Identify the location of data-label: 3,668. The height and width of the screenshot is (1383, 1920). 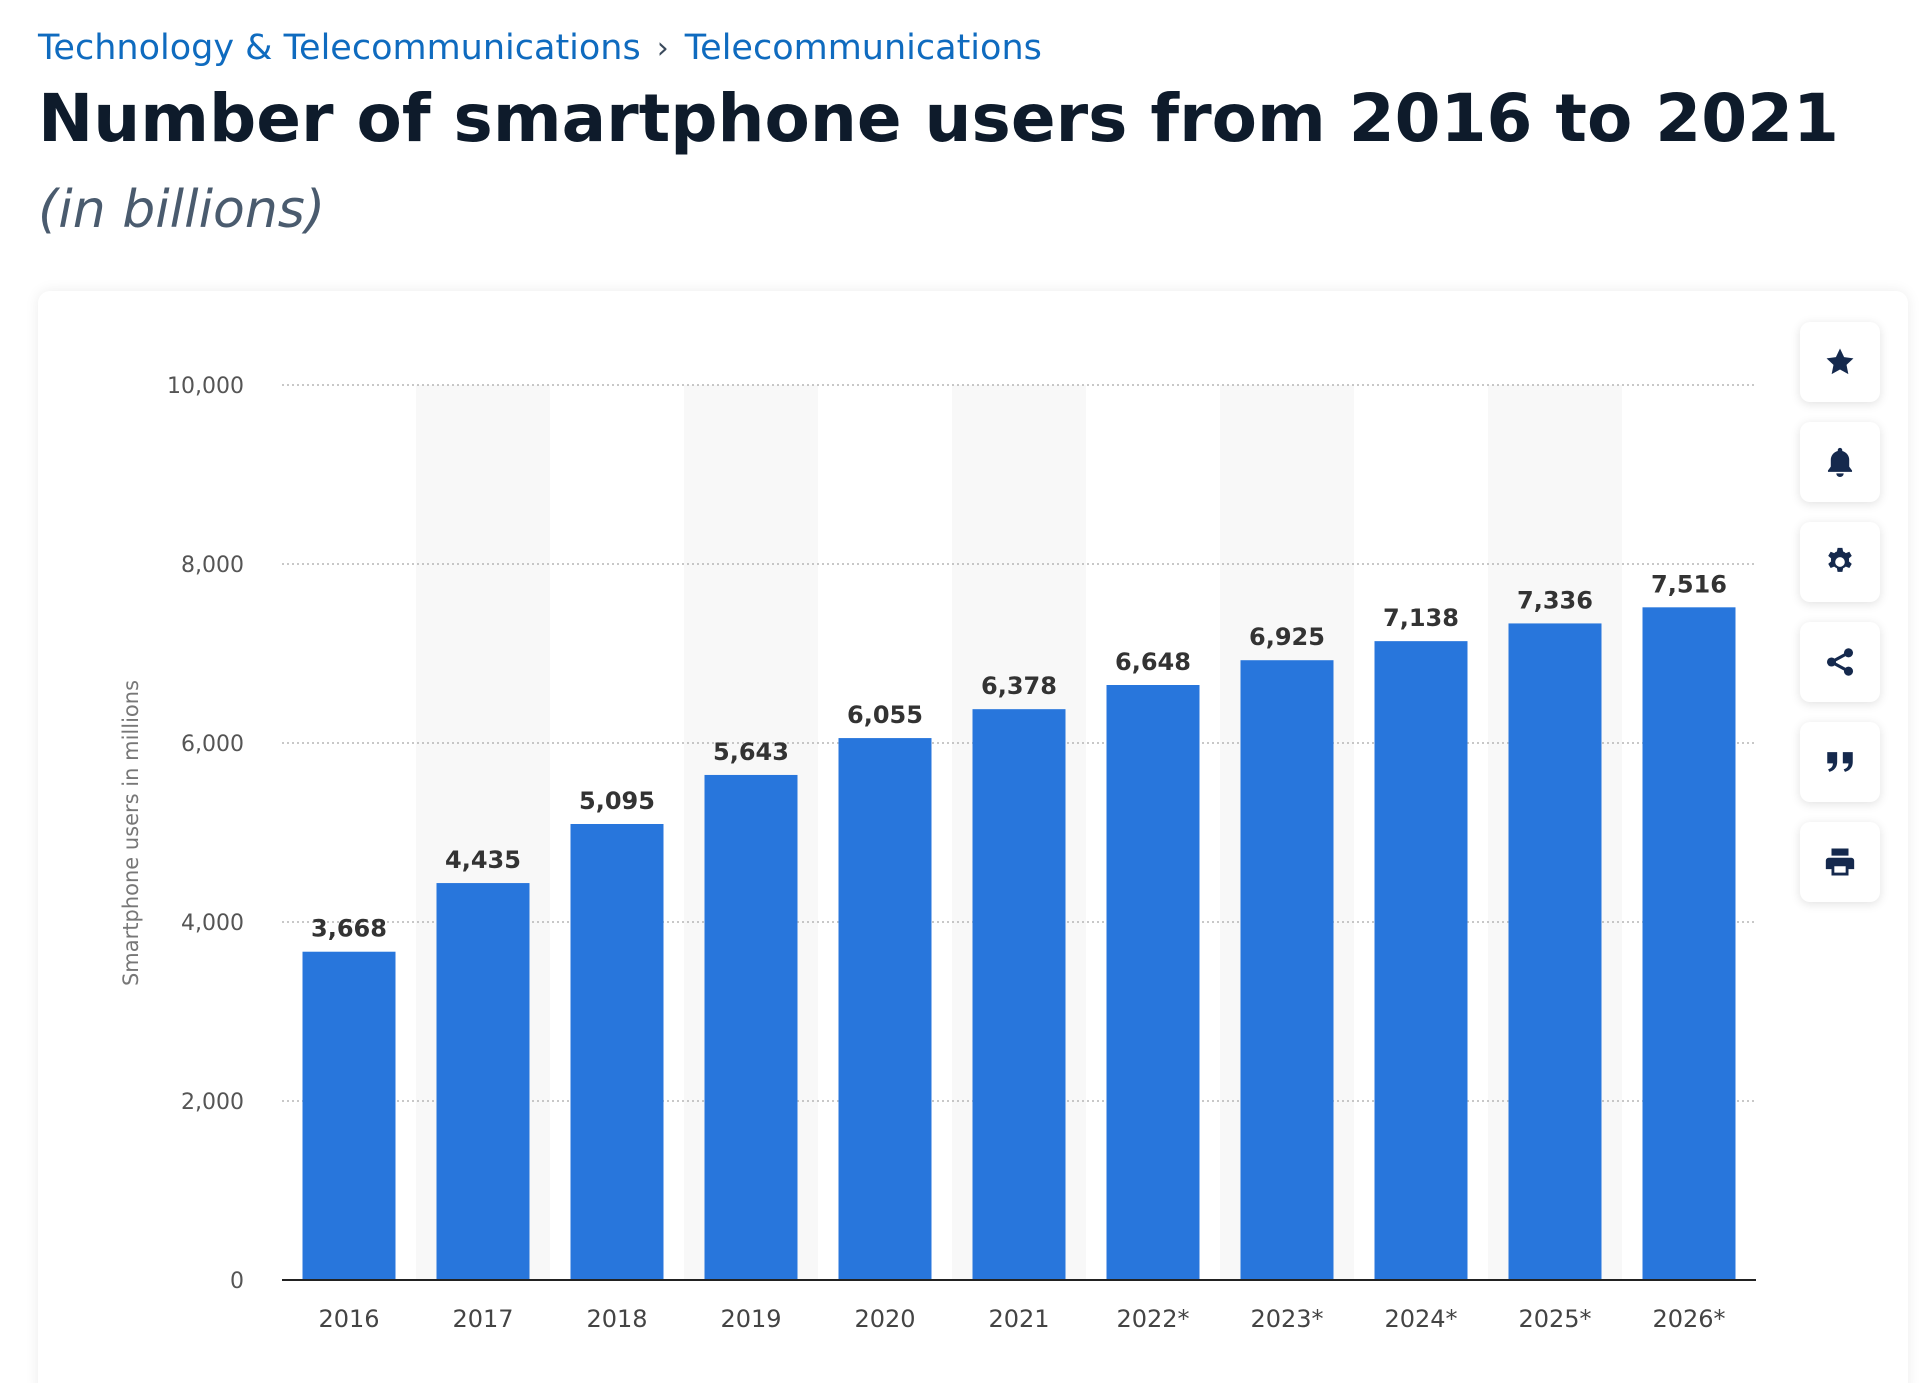
(349, 929).